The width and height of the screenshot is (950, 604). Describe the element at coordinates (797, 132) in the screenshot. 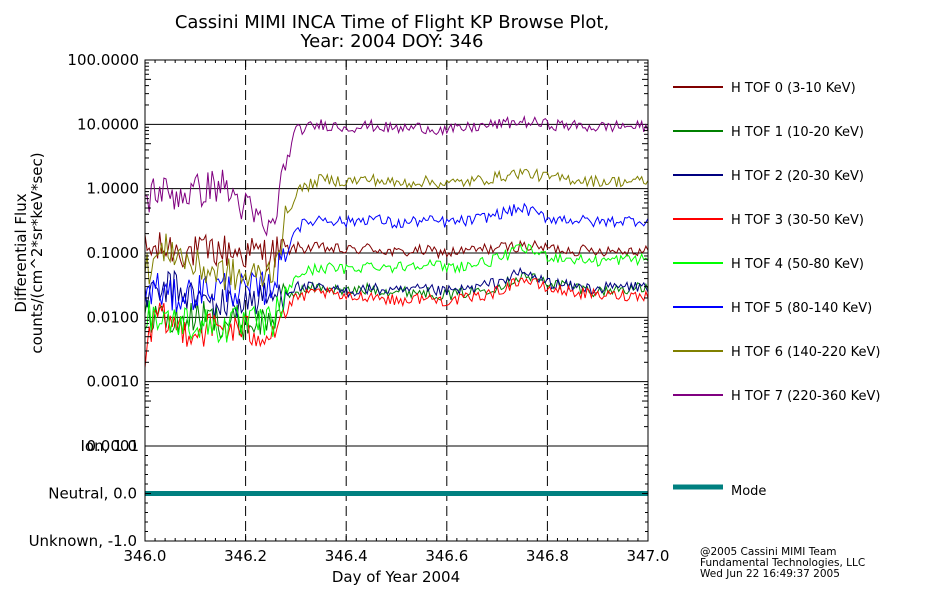

I see `legend-label: H TOF 1 (10-20 KeV)` at that location.